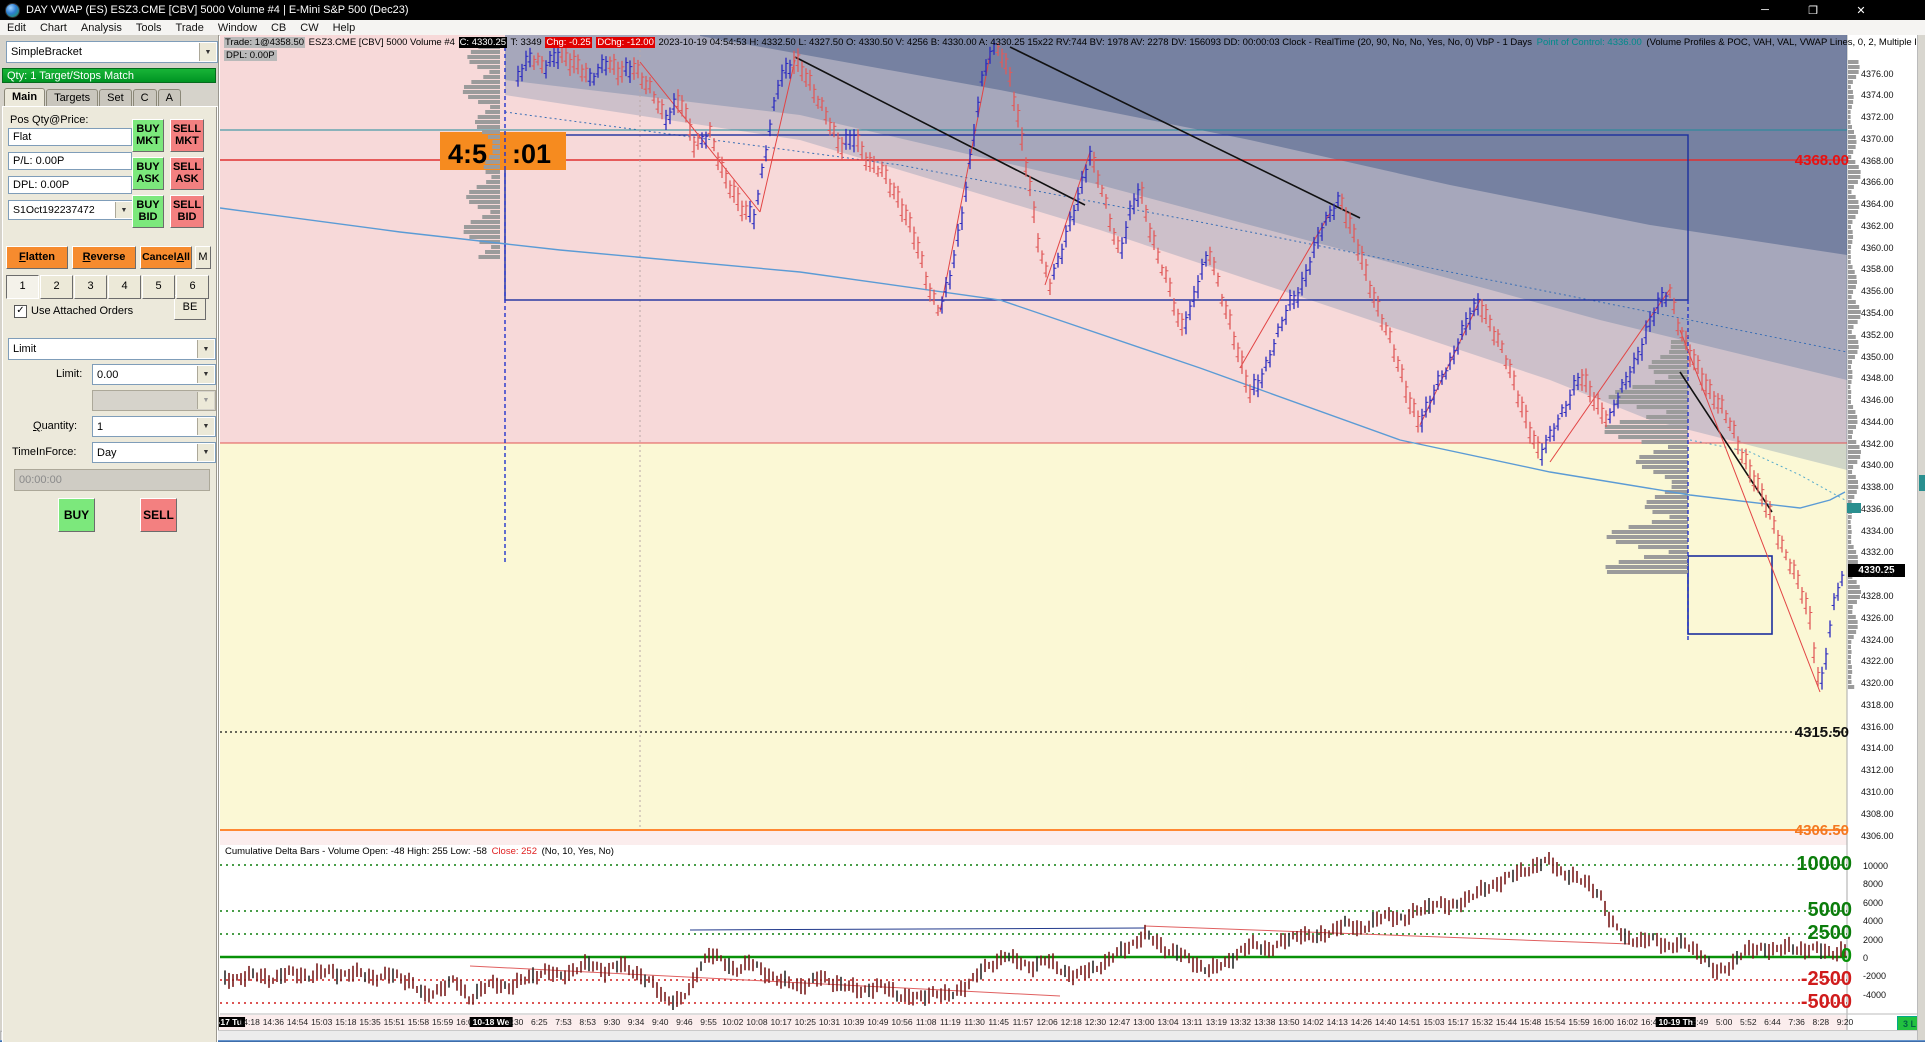  Describe the element at coordinates (154, 452) in the screenshot. I see `tif-select: Day ▼` at that location.